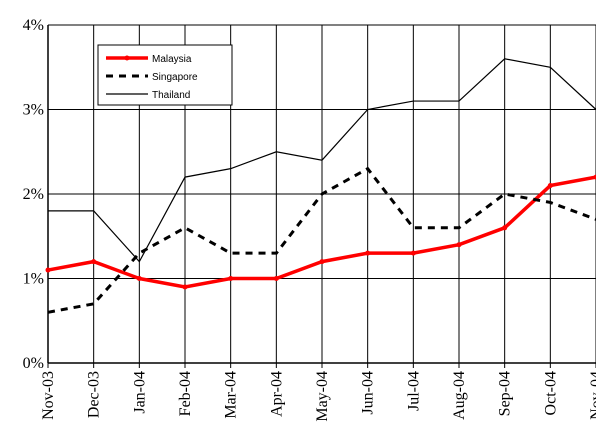 The image size is (596, 448). I want to click on x-tick-label: Sep-04, so click(505, 393).